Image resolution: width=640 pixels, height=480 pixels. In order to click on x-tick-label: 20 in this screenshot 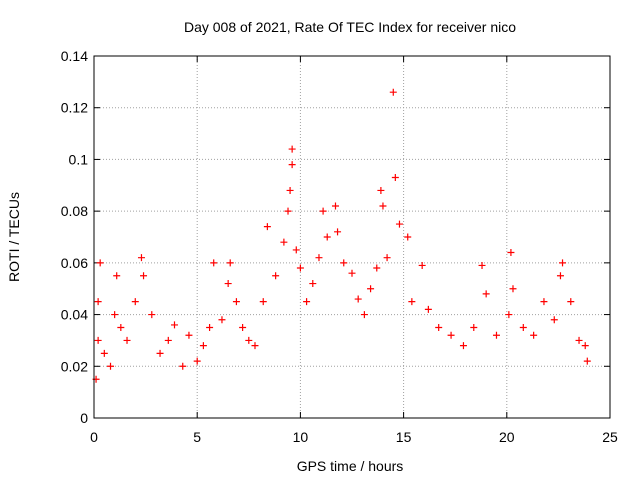, I will do `click(507, 437)`.